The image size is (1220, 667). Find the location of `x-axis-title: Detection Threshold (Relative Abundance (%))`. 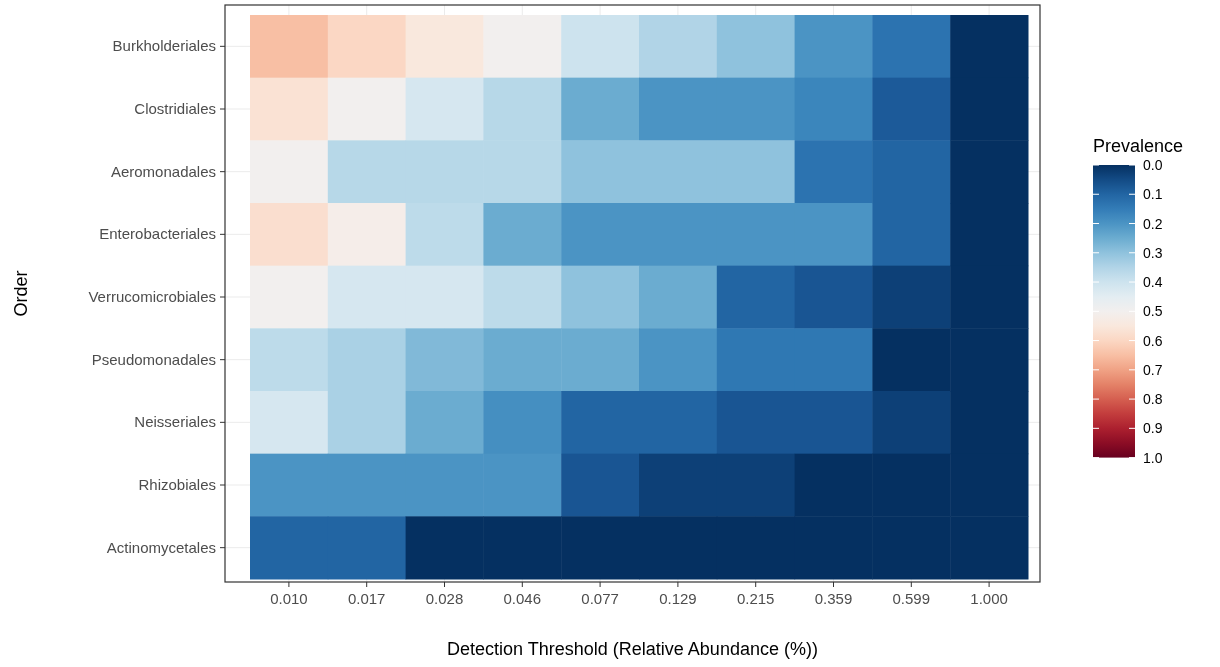

x-axis-title: Detection Threshold (Relative Abundance (%)) is located at coordinates (632, 649).